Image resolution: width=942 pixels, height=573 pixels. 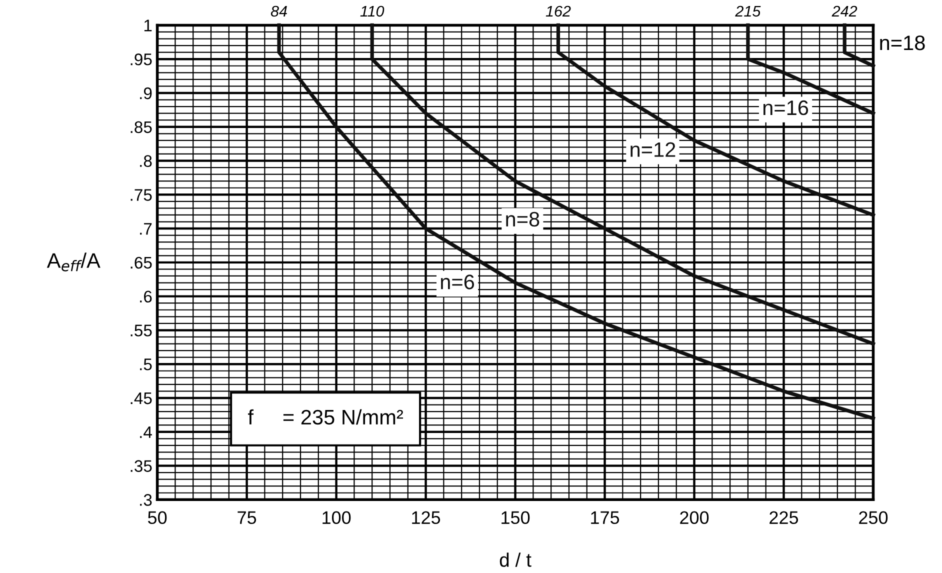 What do you see at coordinates (372, 11) in the screenshot?
I see `annotation: 110` at bounding box center [372, 11].